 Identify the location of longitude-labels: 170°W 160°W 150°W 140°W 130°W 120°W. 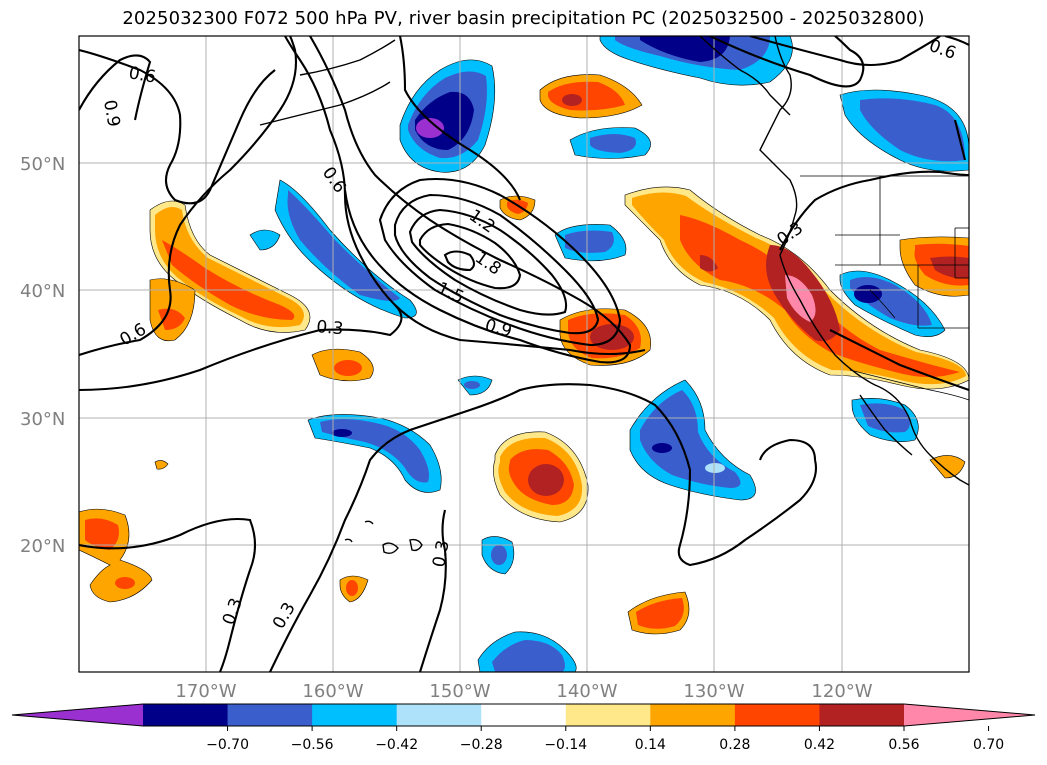
(523, 691).